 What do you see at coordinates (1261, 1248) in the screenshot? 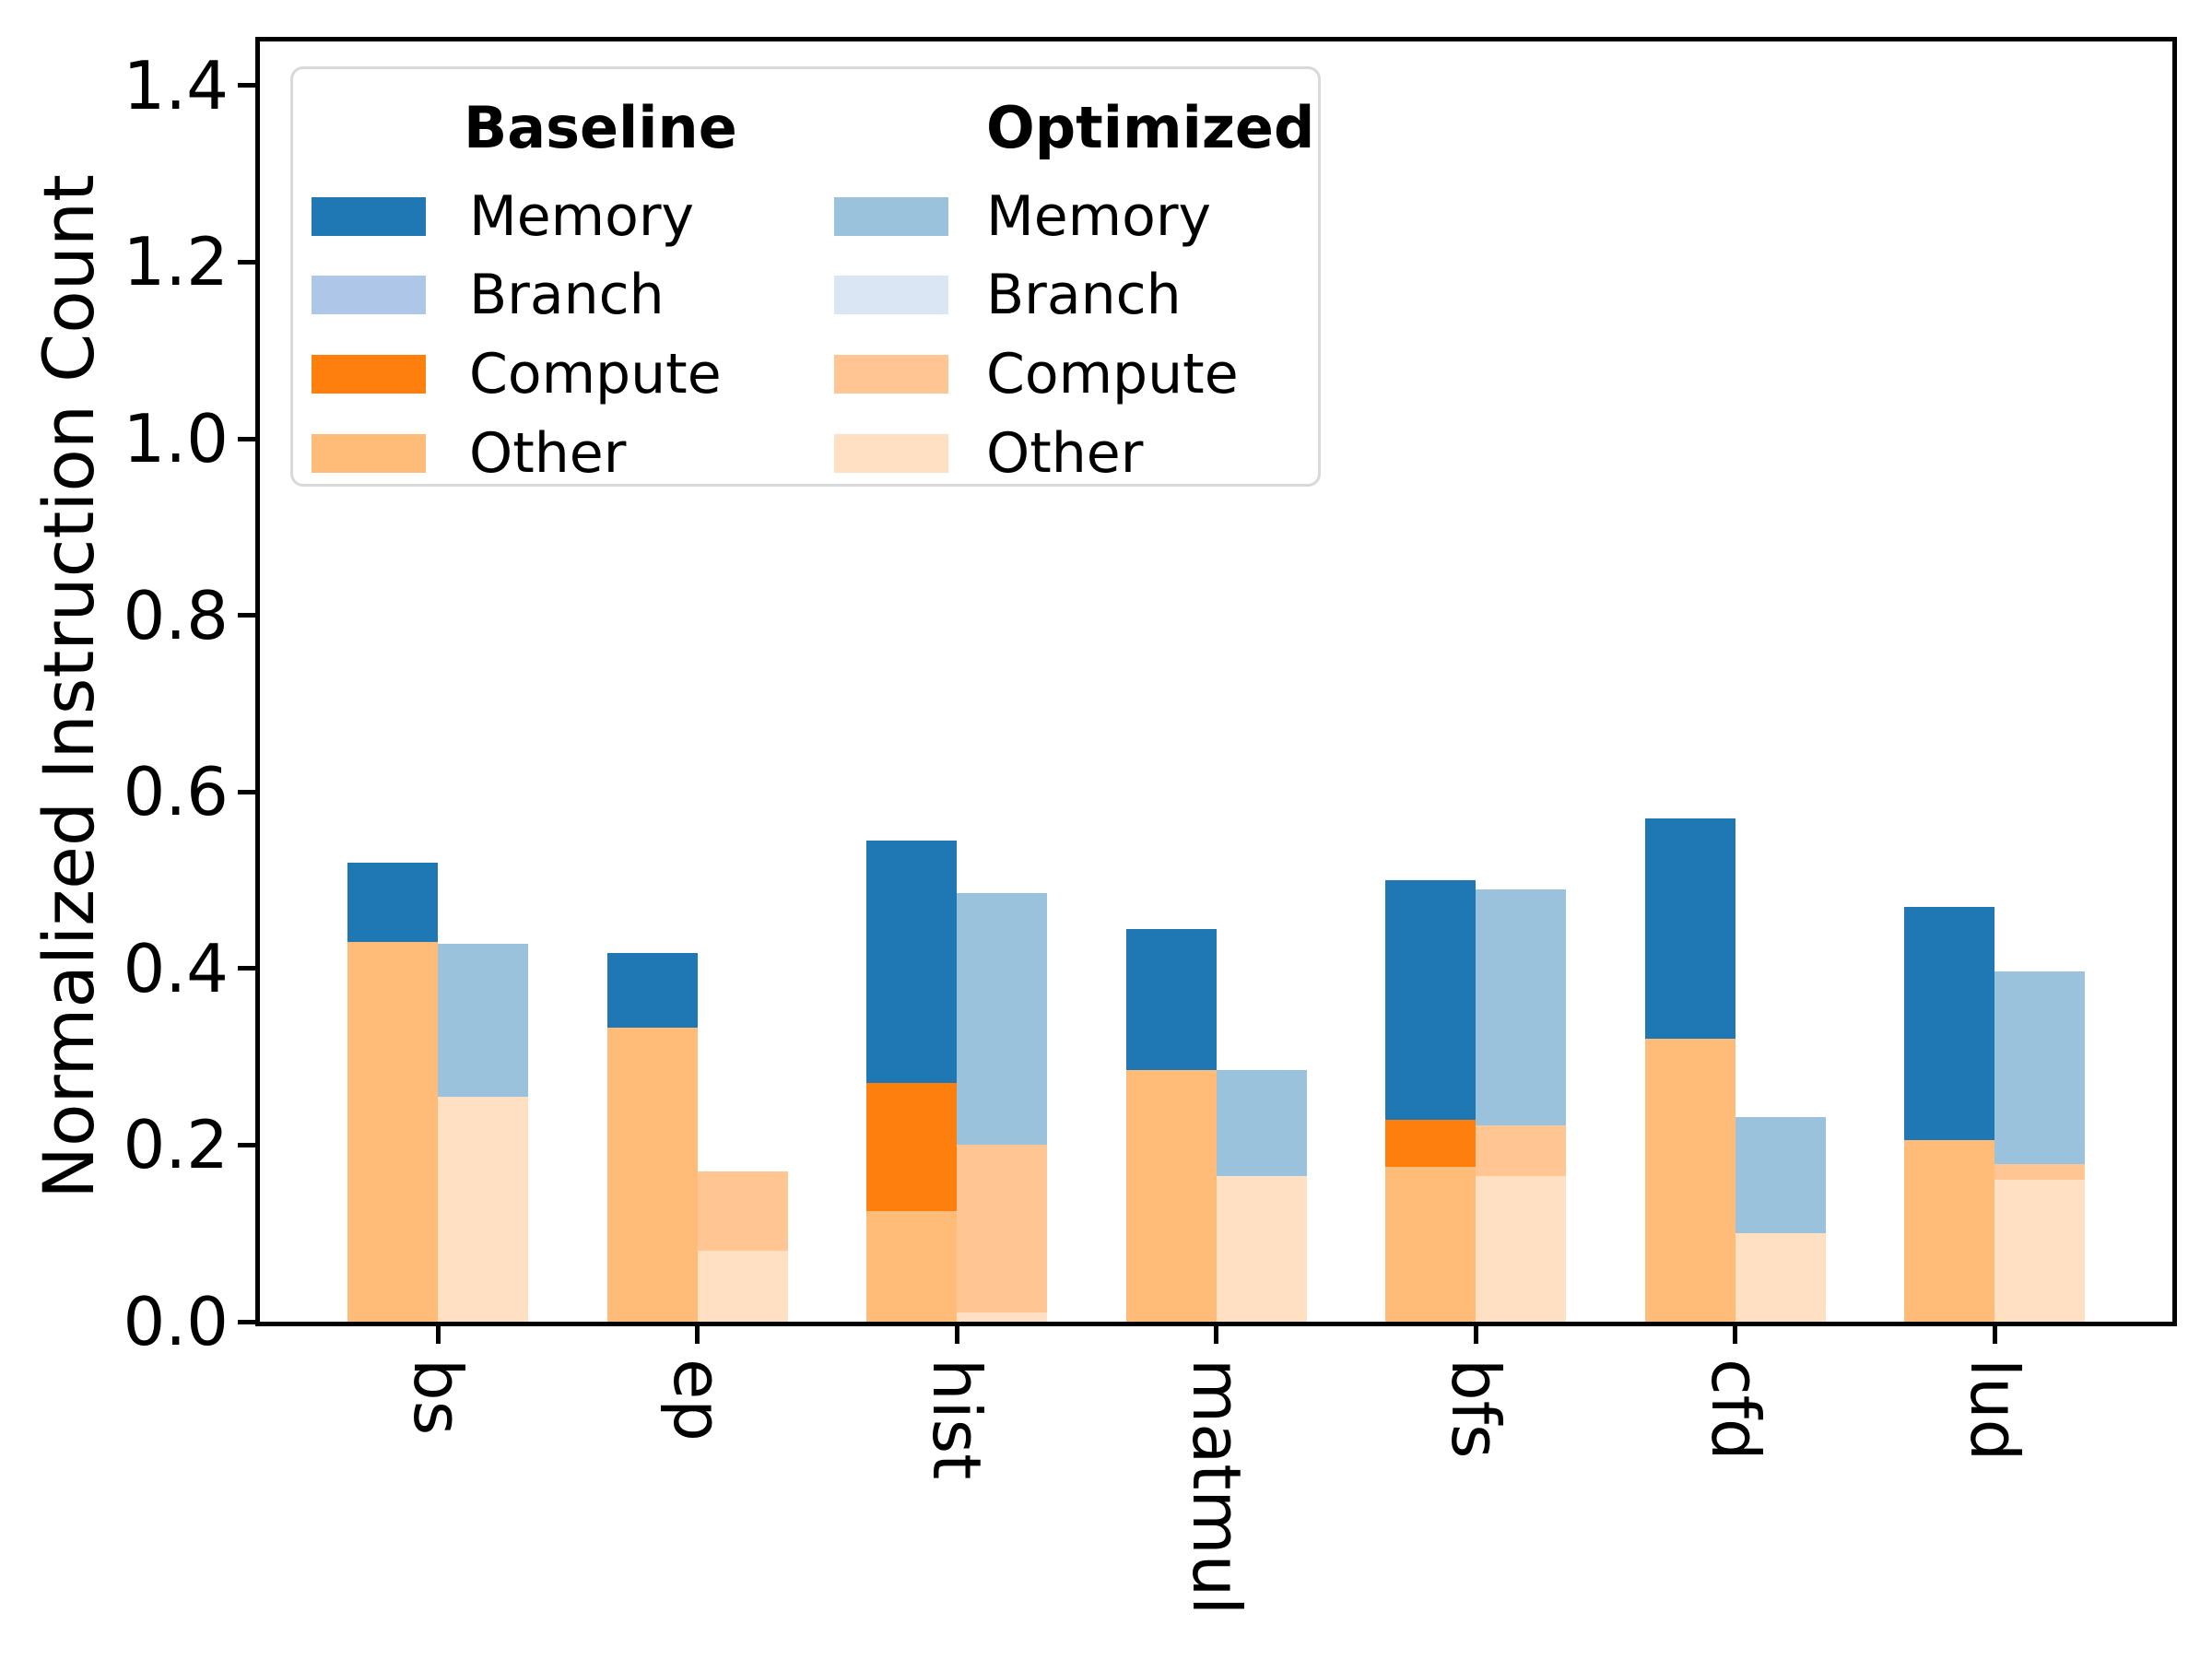
I see `bar-segment-optimized-other-matmul` at bounding box center [1261, 1248].